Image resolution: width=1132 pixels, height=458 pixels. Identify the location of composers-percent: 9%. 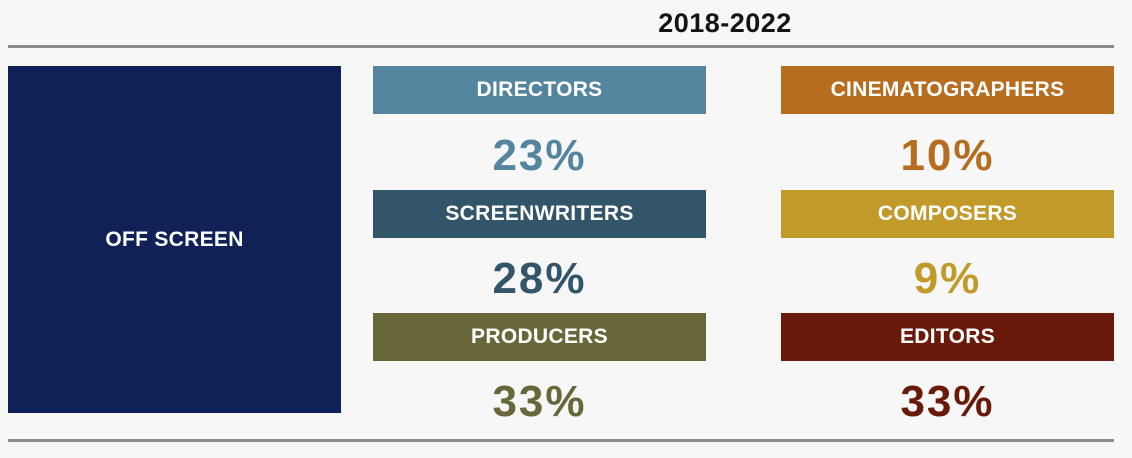
(947, 278).